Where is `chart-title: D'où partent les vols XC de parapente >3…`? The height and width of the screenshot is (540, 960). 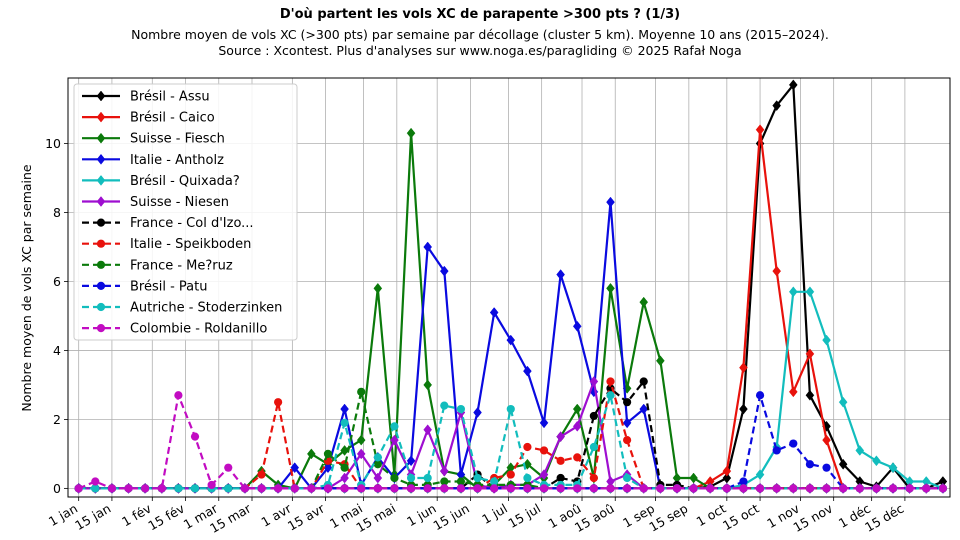
chart-title: D'où partent les vols XC de parapente >3… is located at coordinates (480, 14).